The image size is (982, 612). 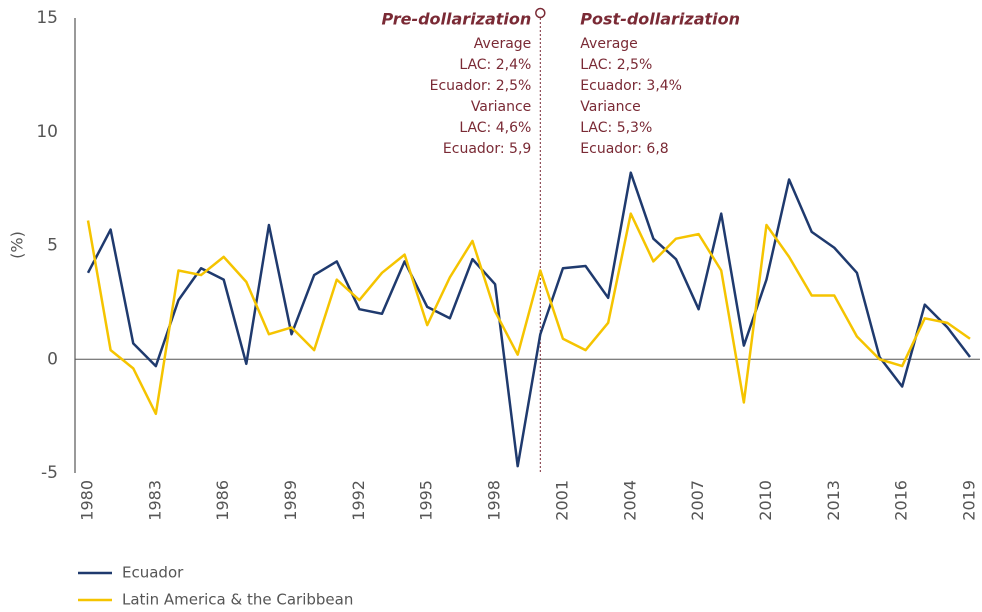 What do you see at coordinates (901, 500) in the screenshot?
I see `x-tick-label: 2016` at bounding box center [901, 500].